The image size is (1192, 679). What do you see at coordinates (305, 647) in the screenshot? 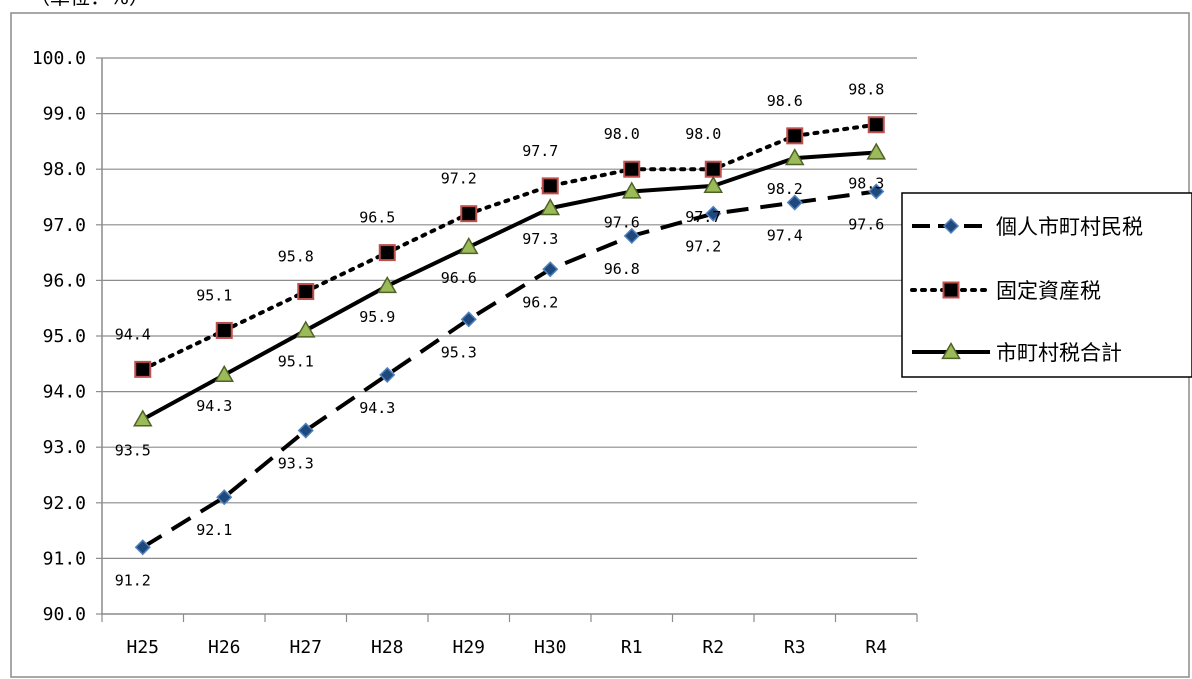
I see `x-tick-label: H27` at bounding box center [305, 647].